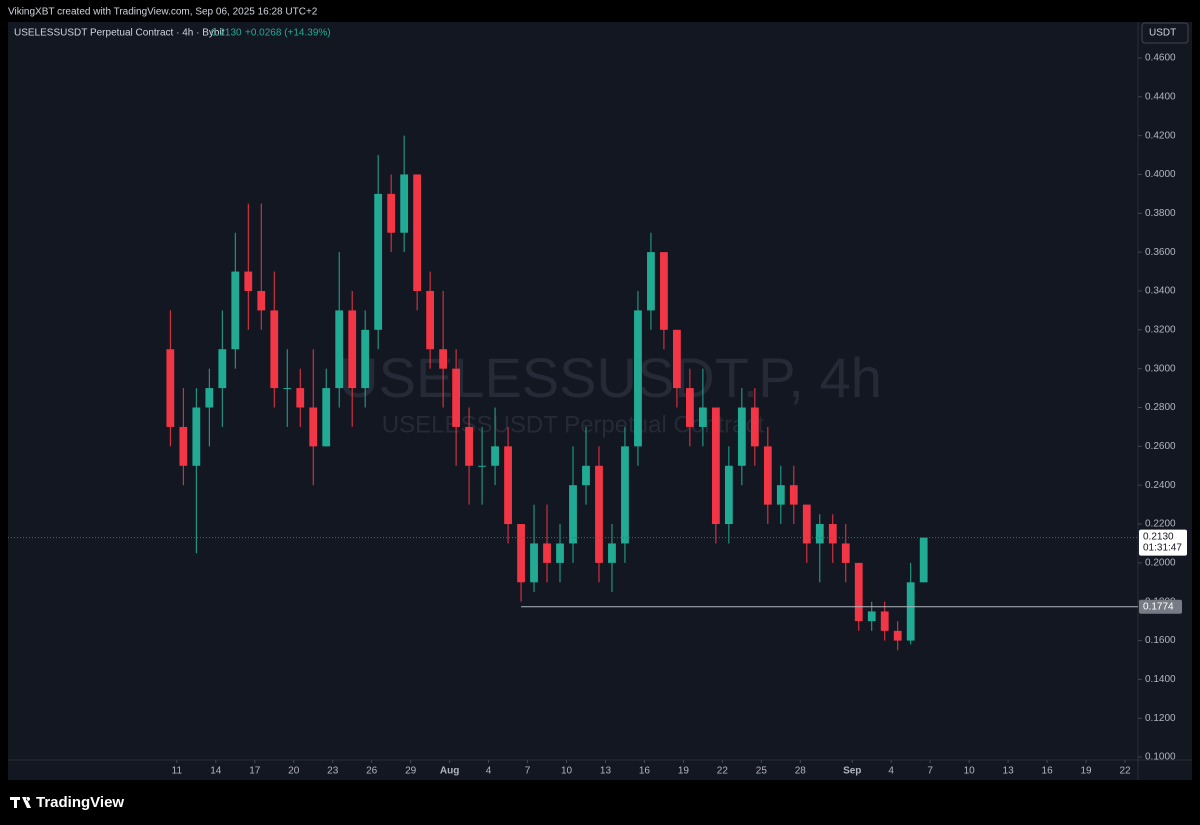  I want to click on currency-button, so click(1165, 33).